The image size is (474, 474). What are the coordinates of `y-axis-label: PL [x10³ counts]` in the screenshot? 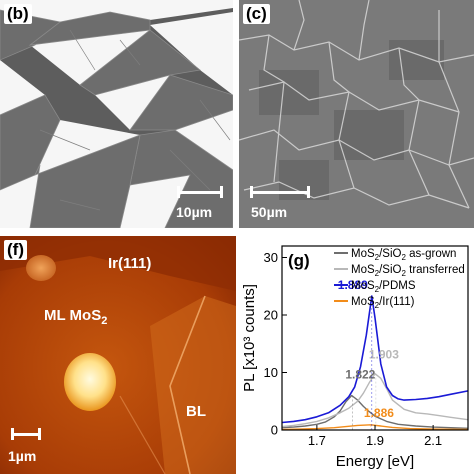 It's located at (249, 338).